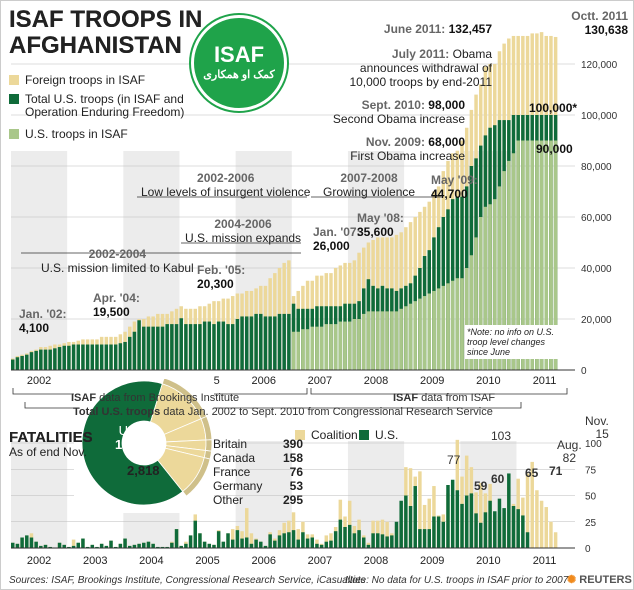  I want to click on period-years: 2004-2006, so click(243, 224).